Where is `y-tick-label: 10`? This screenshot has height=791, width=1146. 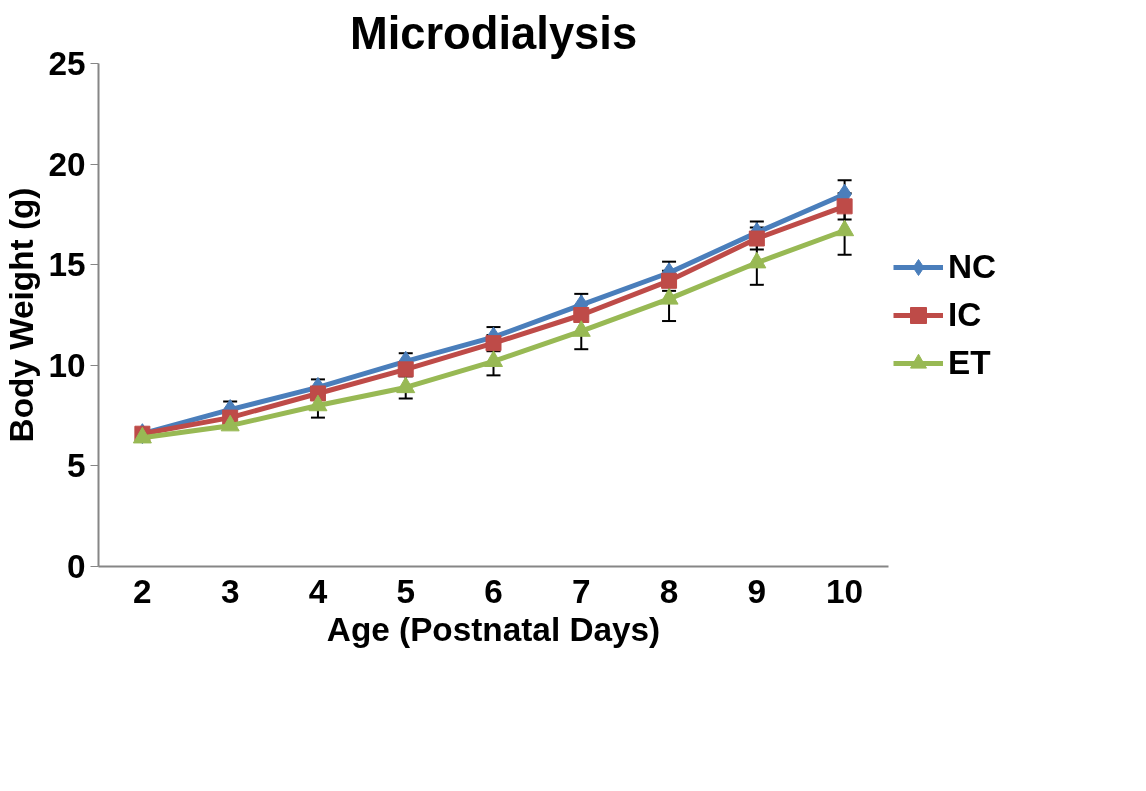 y-tick-label: 10 is located at coordinates (67, 365).